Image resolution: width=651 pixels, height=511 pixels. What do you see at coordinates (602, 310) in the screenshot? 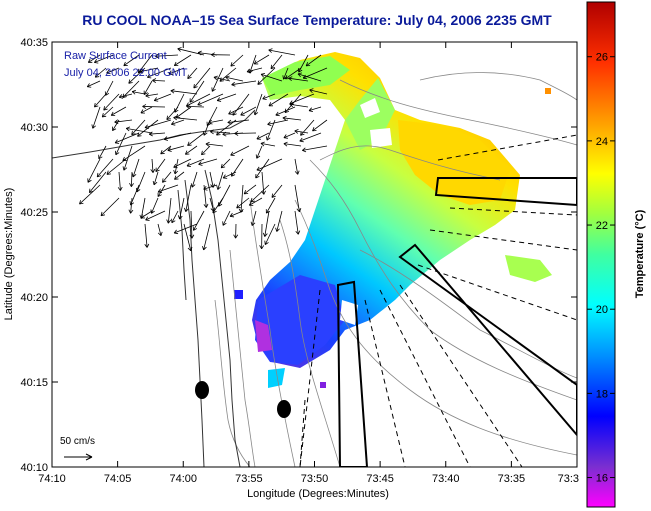
I see `colorbar-tick-label: 20` at bounding box center [602, 310].